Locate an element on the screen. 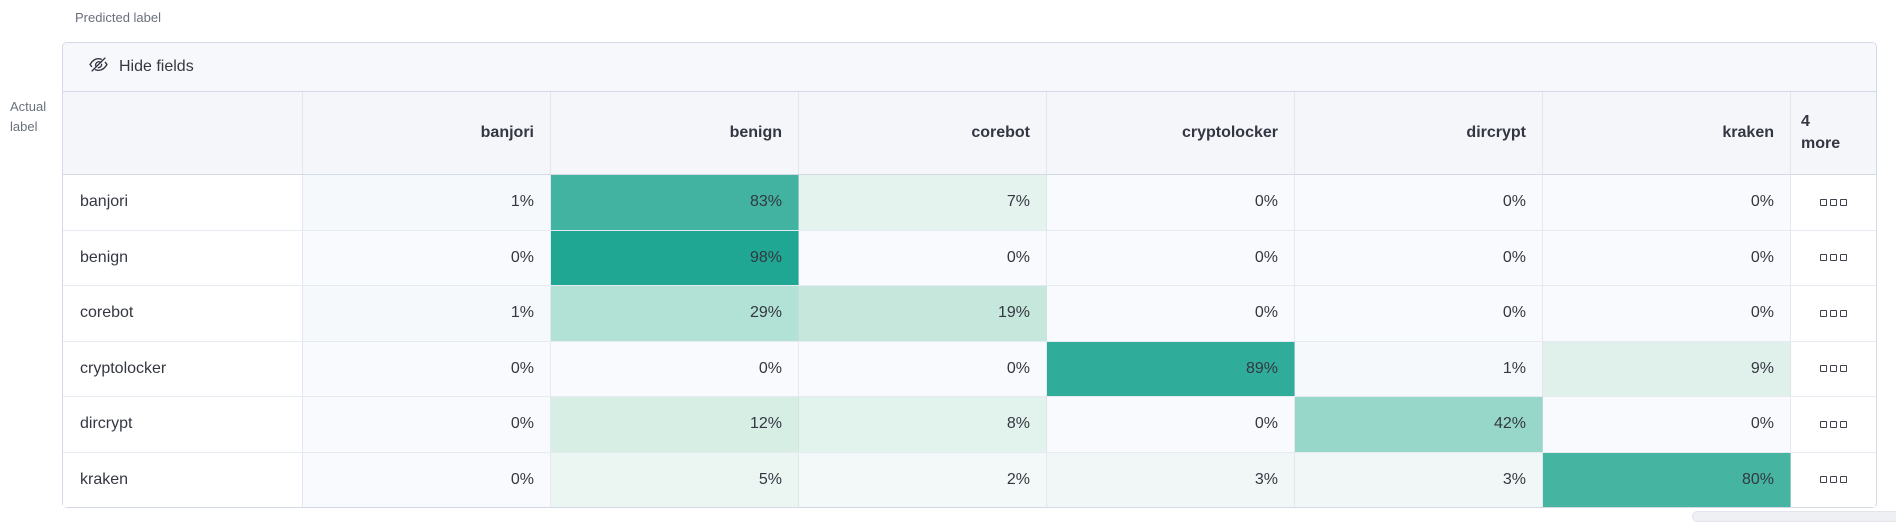 The image size is (1896, 524). hide-fields-button: Hide fields is located at coordinates (141, 67).